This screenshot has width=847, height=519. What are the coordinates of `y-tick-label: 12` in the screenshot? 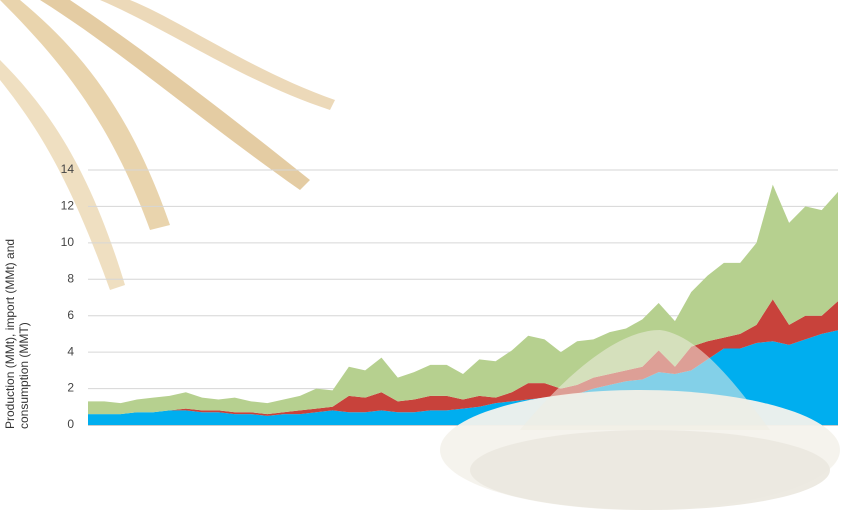 It's located at (68, 206).